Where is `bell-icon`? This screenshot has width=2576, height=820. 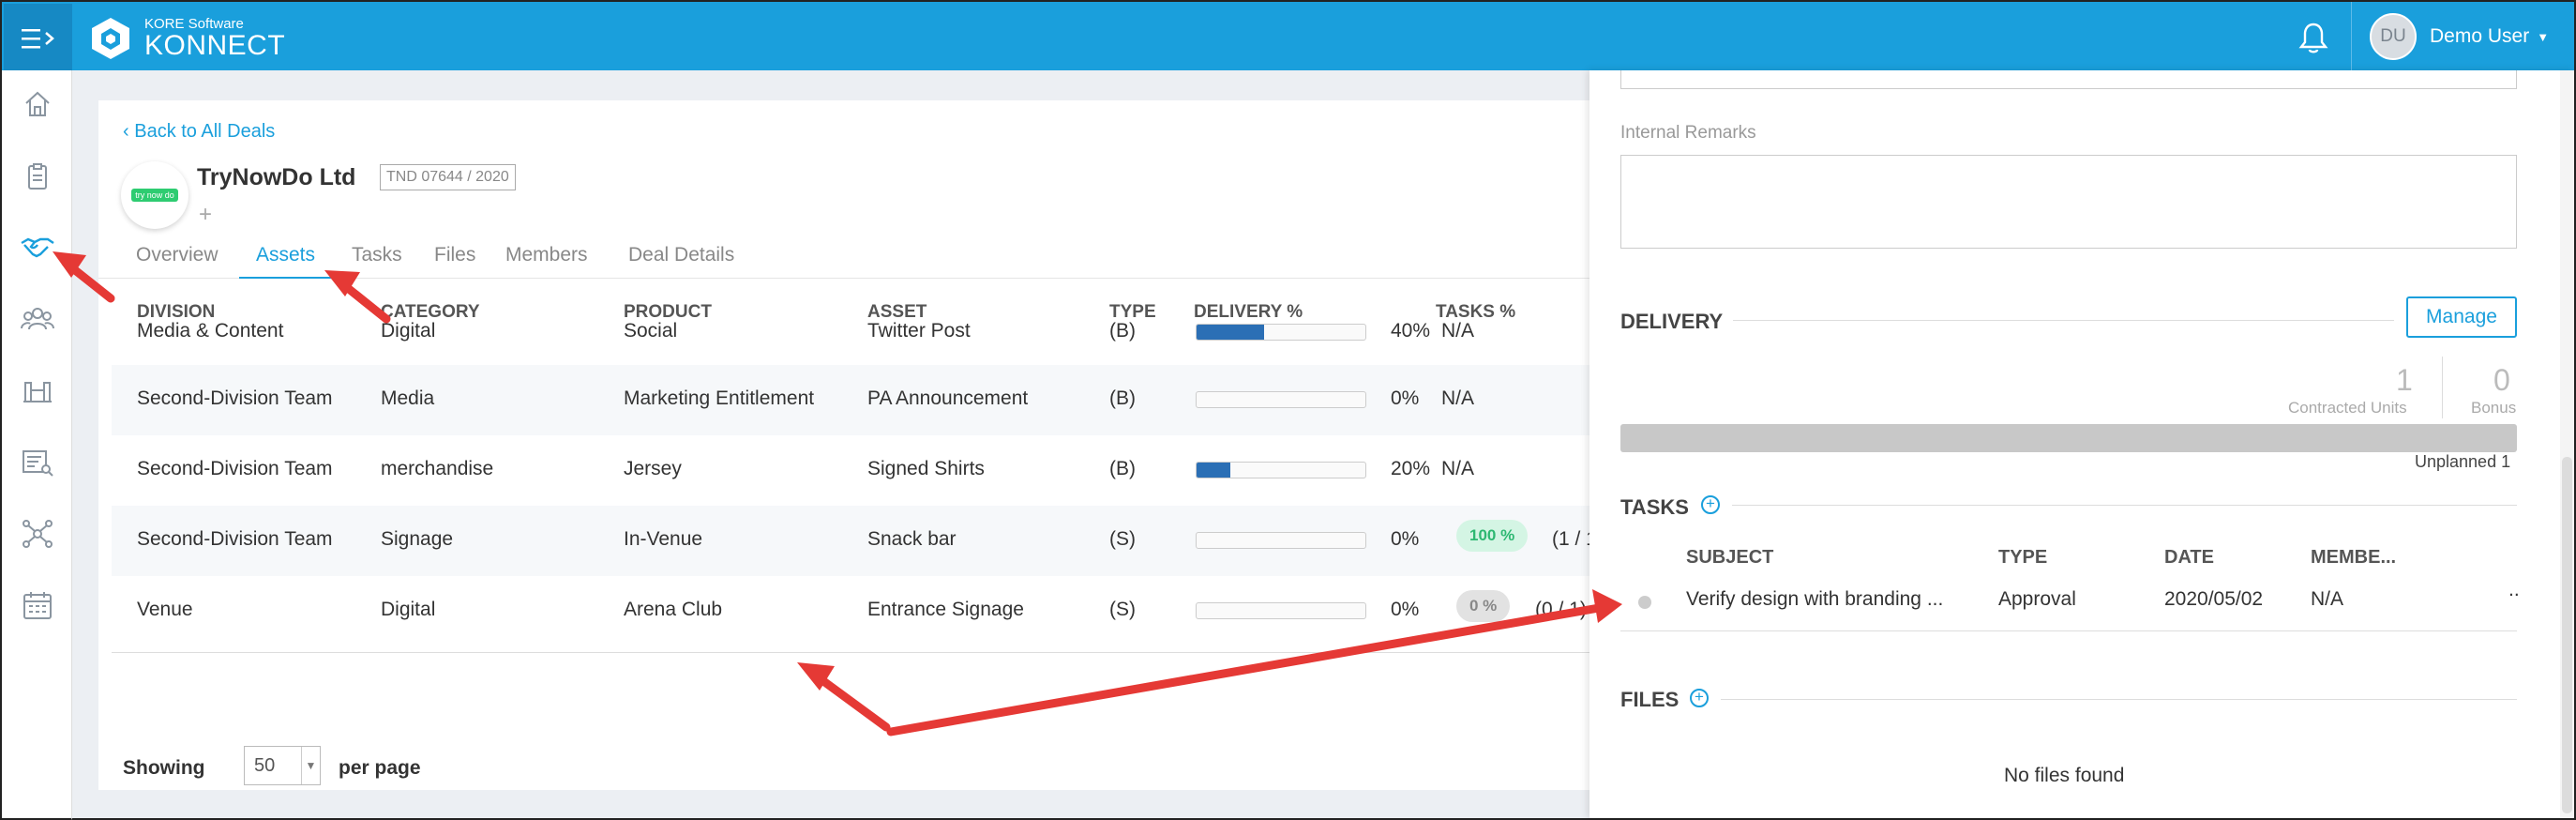 bell-icon is located at coordinates (2313, 40).